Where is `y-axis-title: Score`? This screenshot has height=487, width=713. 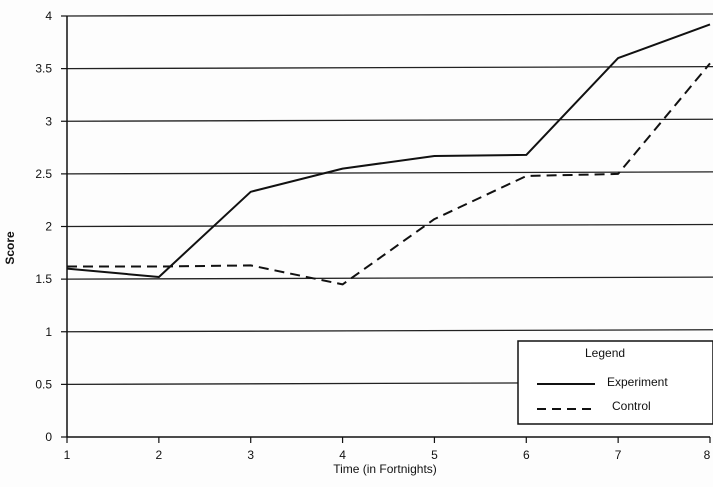 y-axis-title: Score is located at coordinates (10, 248).